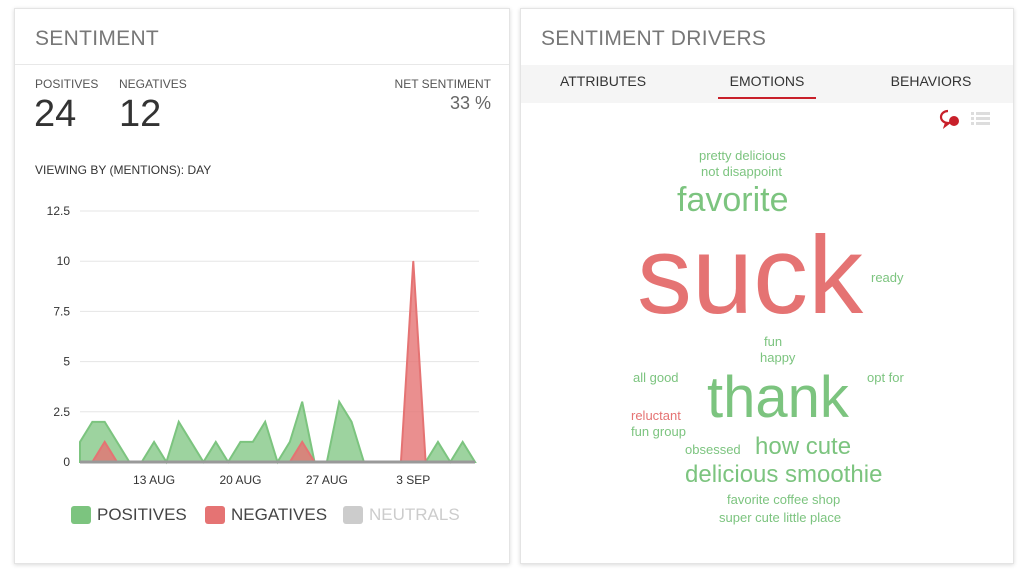 The height and width of the screenshot is (584, 1024). I want to click on word-cloud-term: super cute little place, so click(780, 517).